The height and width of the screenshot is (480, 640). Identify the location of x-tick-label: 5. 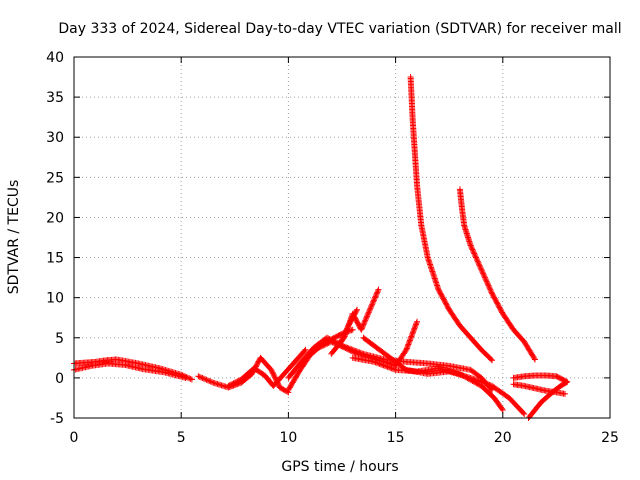
(181, 438).